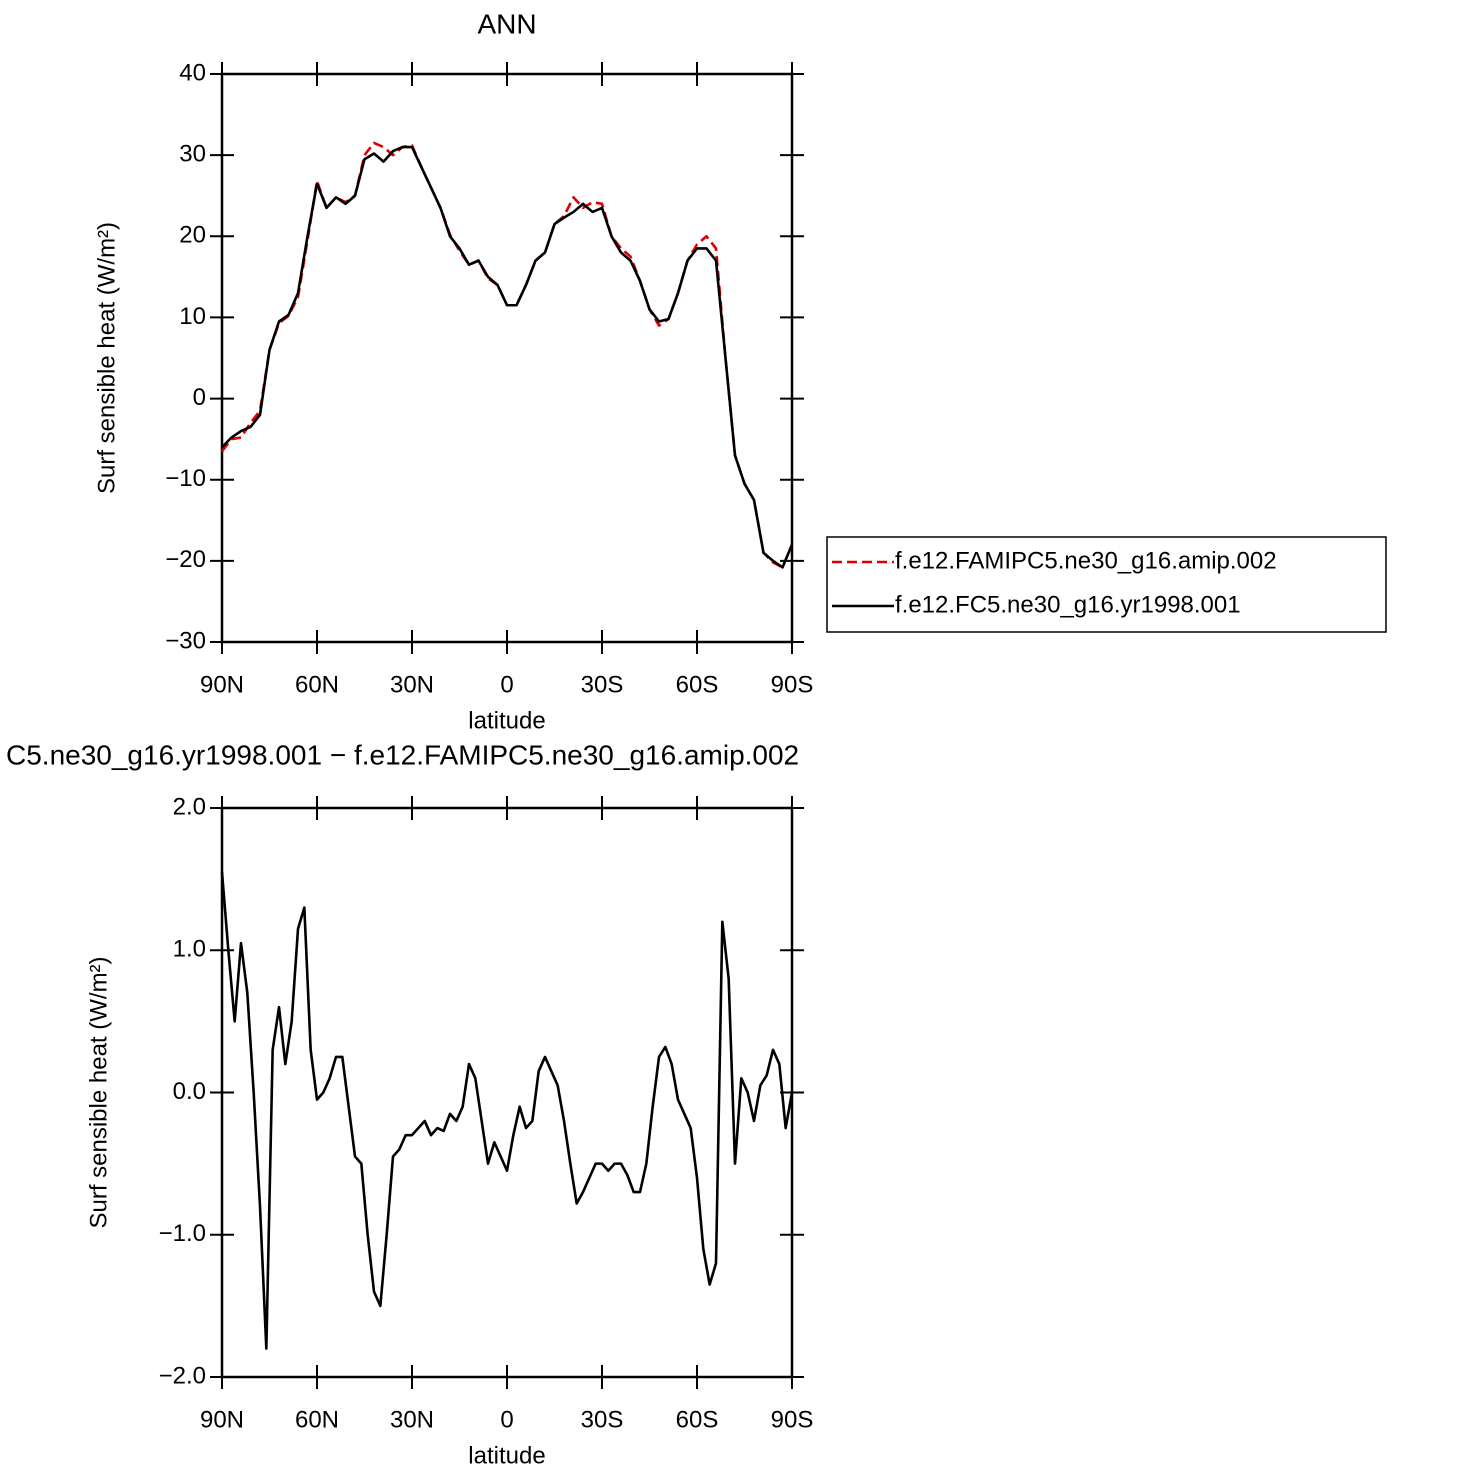 The height and width of the screenshot is (1480, 1480). I want to click on y-tick-label: 40, so click(192, 72).